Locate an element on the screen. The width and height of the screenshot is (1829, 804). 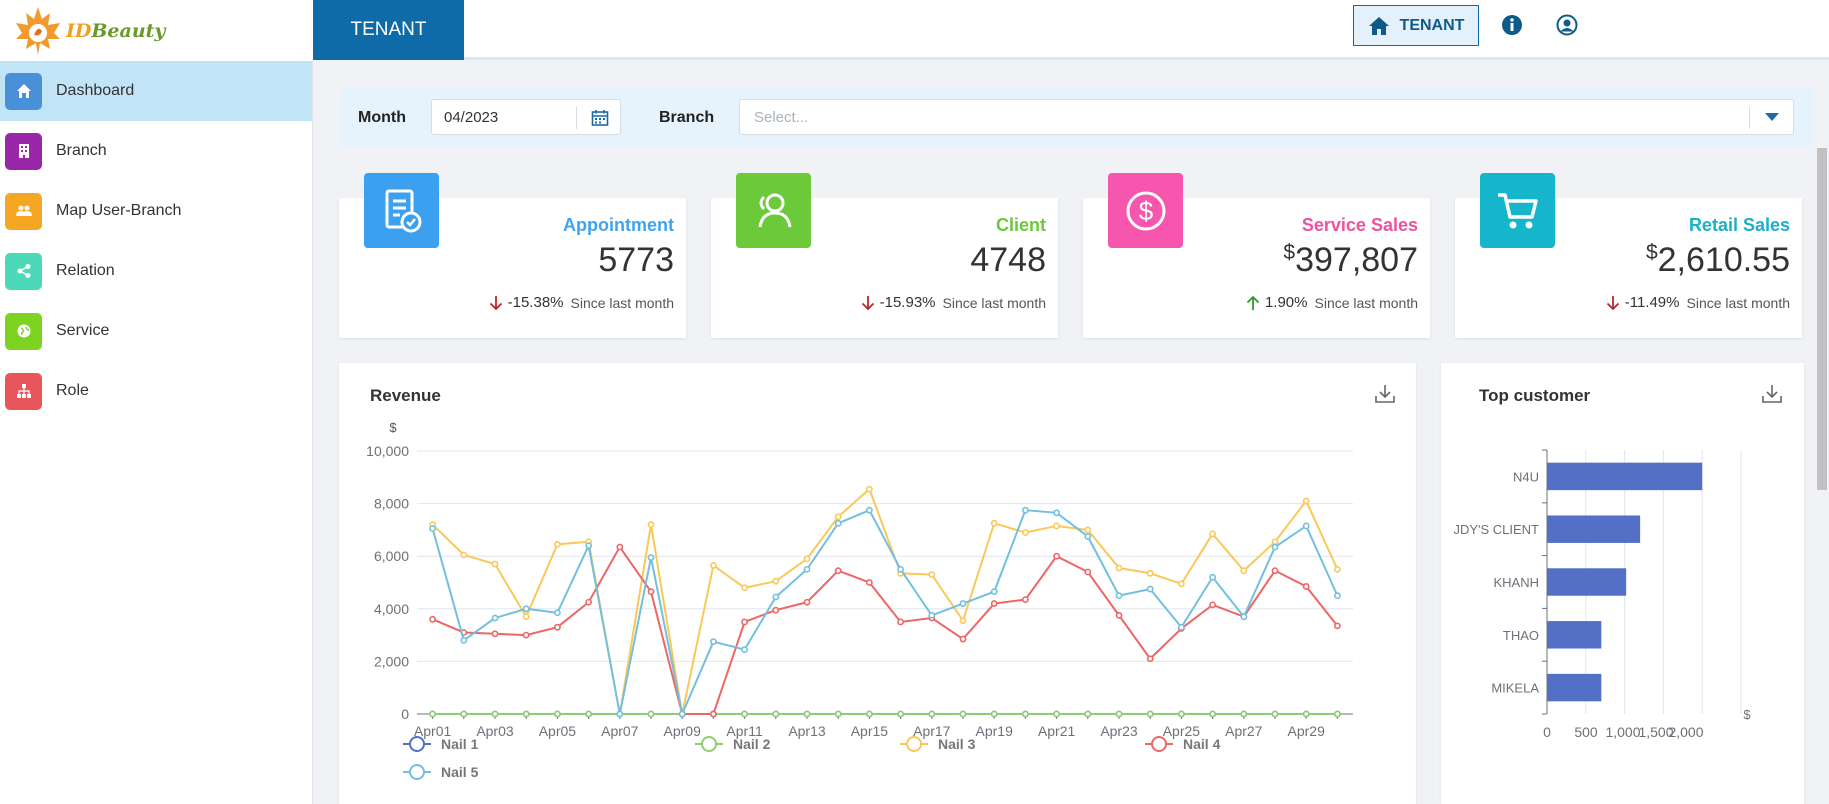
sidebar-item-relation: Relation is located at coordinates (156, 271).